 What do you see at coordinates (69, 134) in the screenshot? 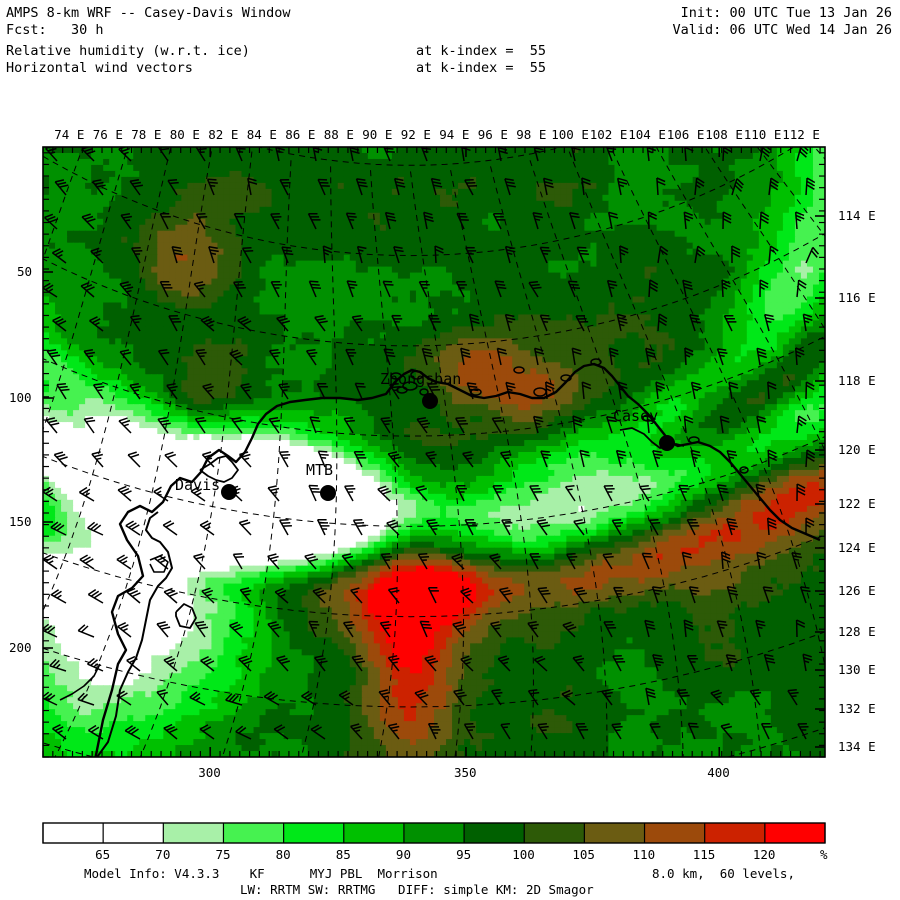
I see `top-axis-label: 74 E` at bounding box center [69, 134].